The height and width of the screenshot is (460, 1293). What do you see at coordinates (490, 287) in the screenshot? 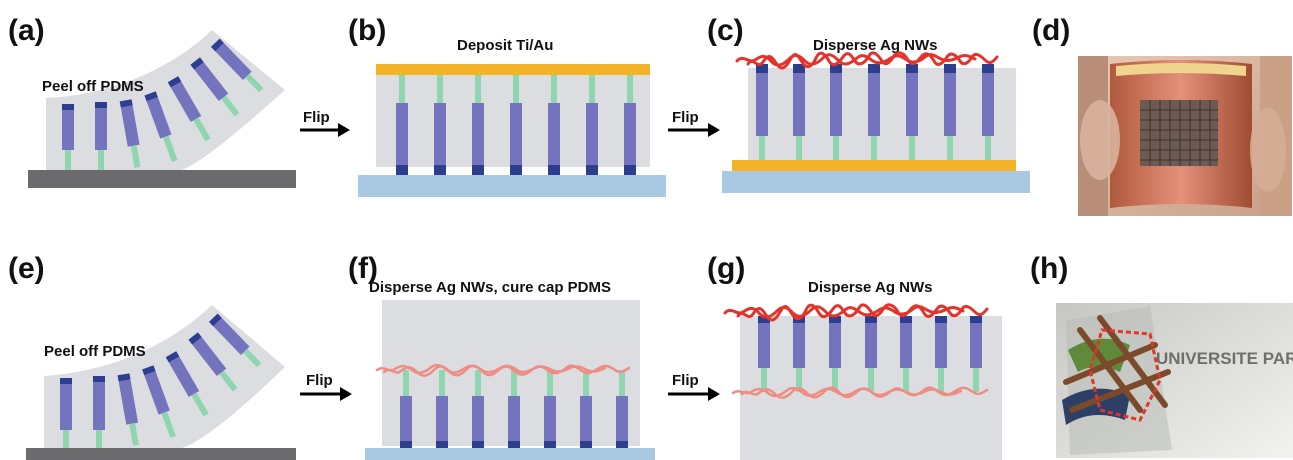
I see `panel-f-caption: Disperse Ag NWs, cure cap PDMS` at bounding box center [490, 287].